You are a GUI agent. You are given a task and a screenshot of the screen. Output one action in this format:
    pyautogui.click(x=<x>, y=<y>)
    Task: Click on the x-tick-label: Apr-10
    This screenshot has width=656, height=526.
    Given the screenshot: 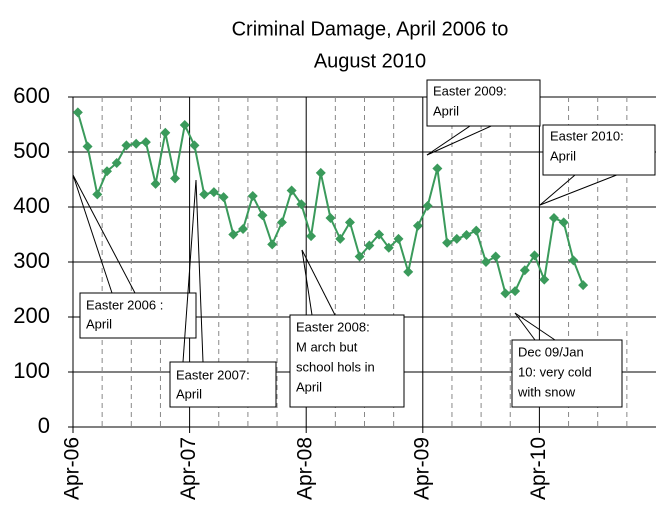 What is the action you would take?
    pyautogui.click(x=538, y=468)
    